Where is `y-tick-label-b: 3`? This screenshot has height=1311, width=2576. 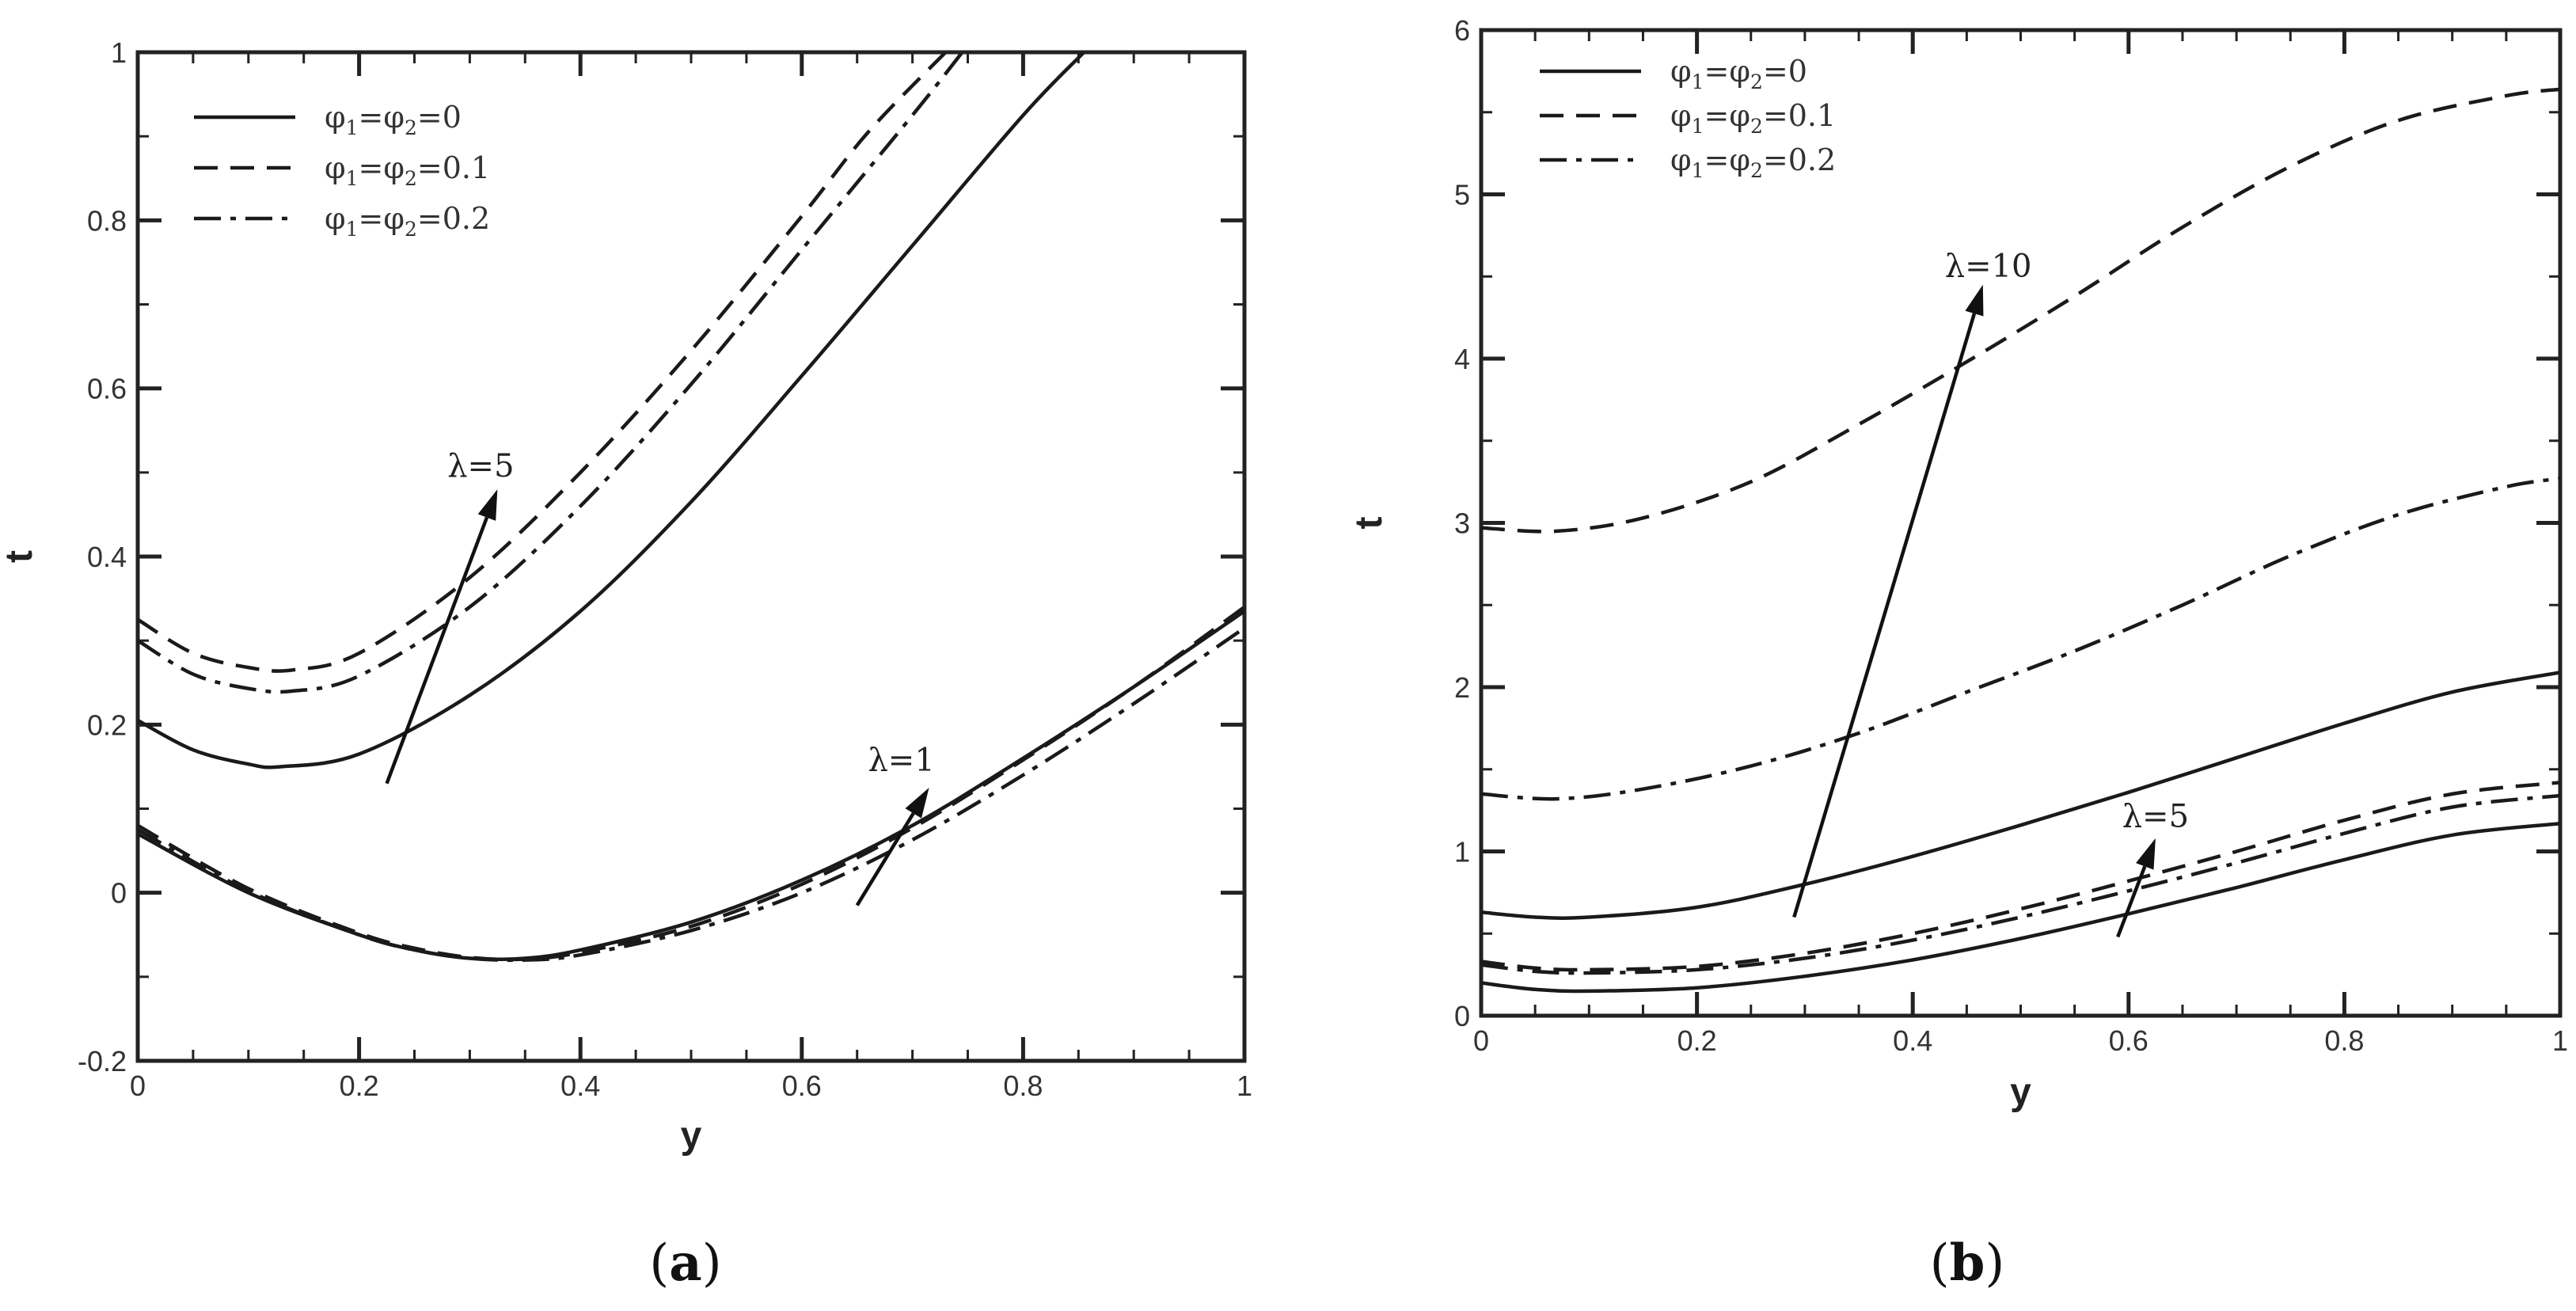
y-tick-label-b: 3 is located at coordinates (1462, 523).